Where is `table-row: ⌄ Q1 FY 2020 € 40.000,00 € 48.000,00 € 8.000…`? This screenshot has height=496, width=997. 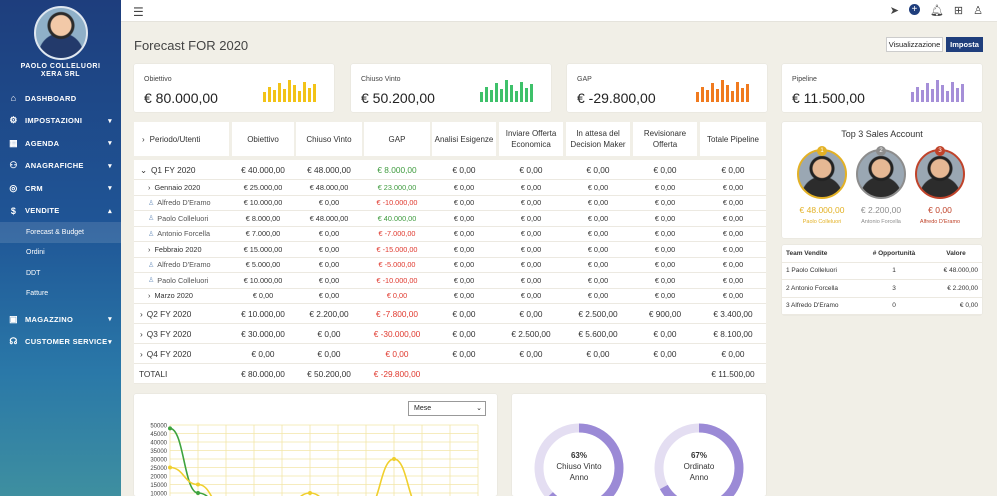
table-row: ⌄ Q1 FY 2020 € 40.000,00 € 48.000,00 € 8.000… is located at coordinates (450, 170).